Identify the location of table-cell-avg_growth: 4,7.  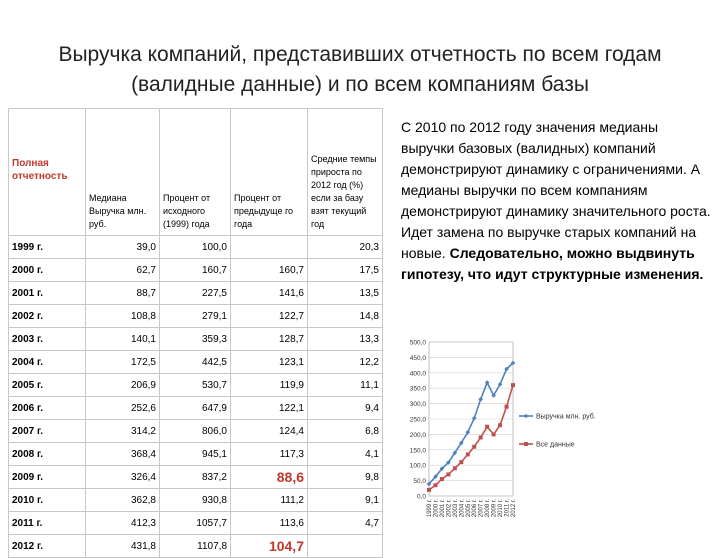
(345, 523).